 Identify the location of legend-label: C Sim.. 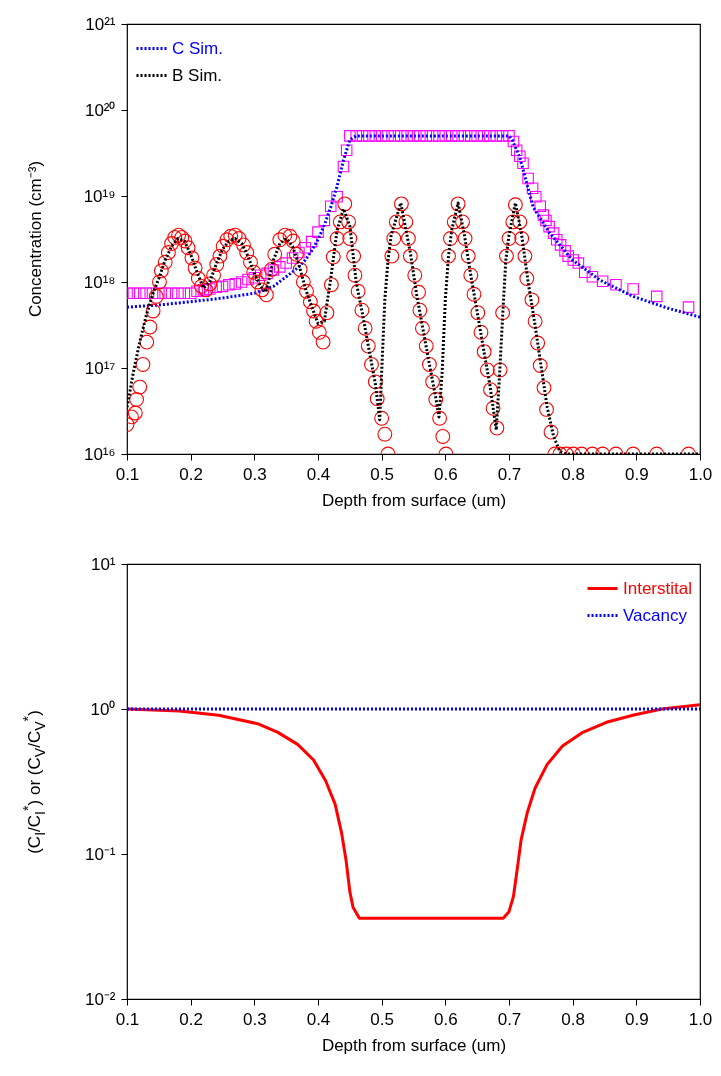
(197, 48).